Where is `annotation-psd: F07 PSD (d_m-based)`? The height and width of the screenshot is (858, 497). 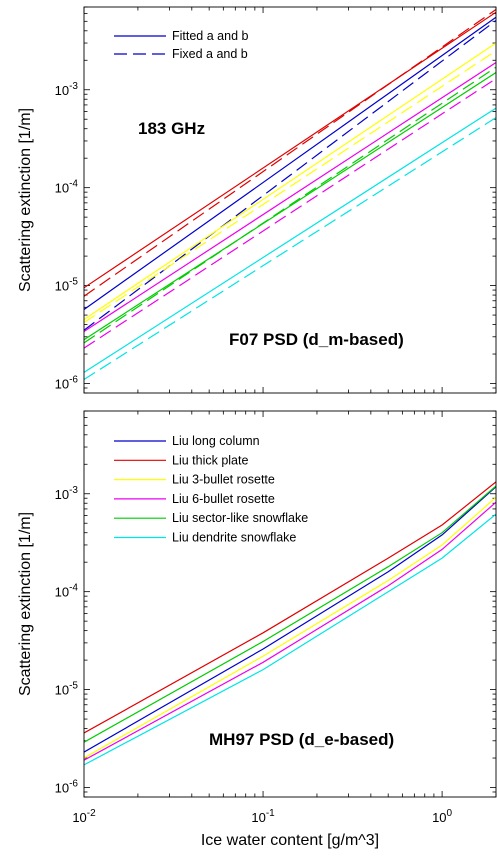
annotation-psd: F07 PSD (d_m-based) is located at coordinates (316, 339).